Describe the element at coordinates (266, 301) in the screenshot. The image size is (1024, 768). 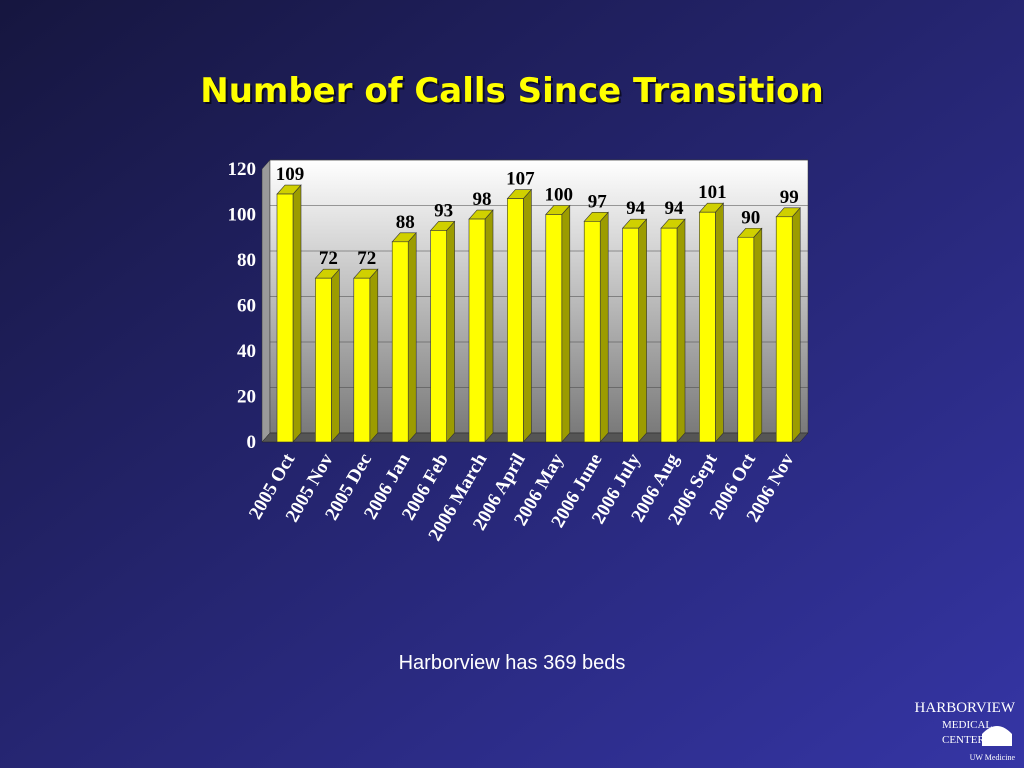
I see `side-wall` at that location.